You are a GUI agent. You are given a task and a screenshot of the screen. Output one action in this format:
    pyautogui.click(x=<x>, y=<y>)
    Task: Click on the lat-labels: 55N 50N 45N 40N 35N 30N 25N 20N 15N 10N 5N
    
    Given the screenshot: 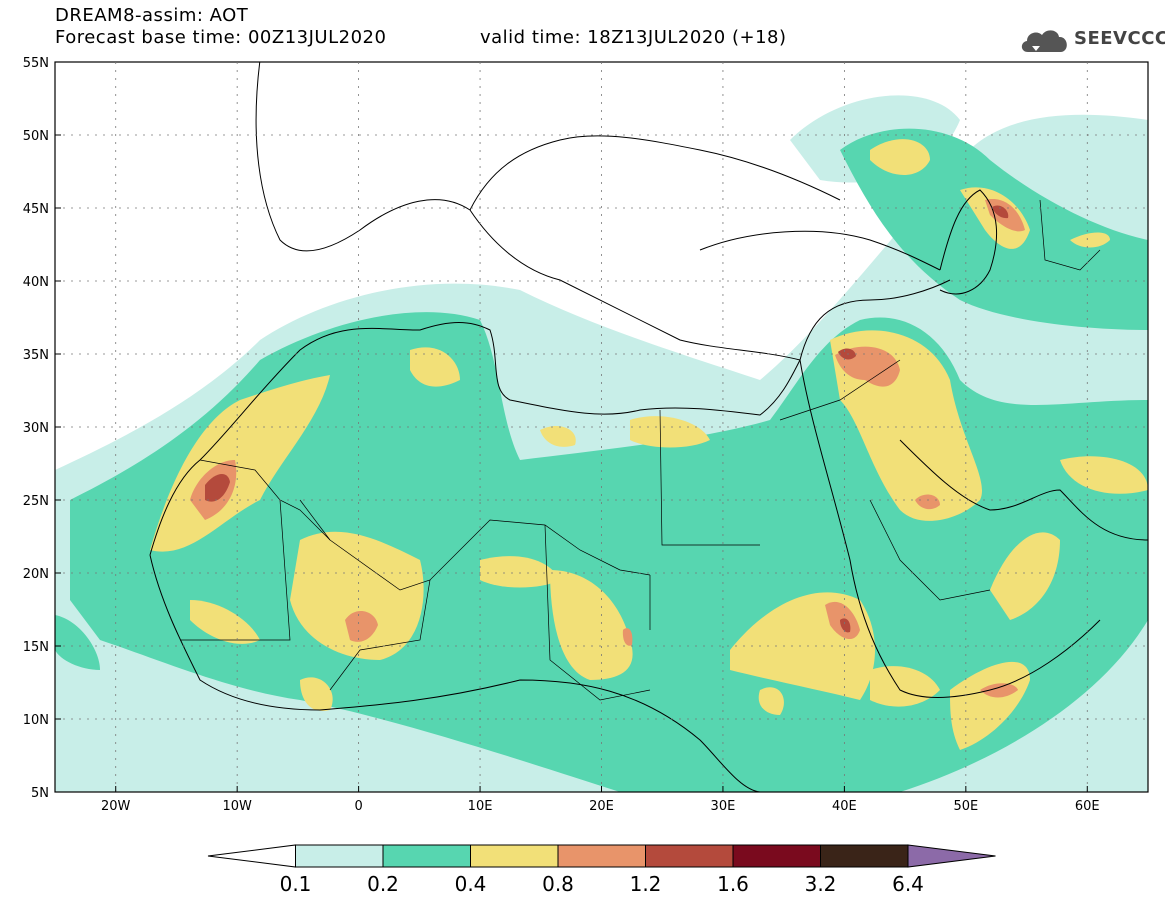 What is the action you would take?
    pyautogui.click(x=36, y=428)
    